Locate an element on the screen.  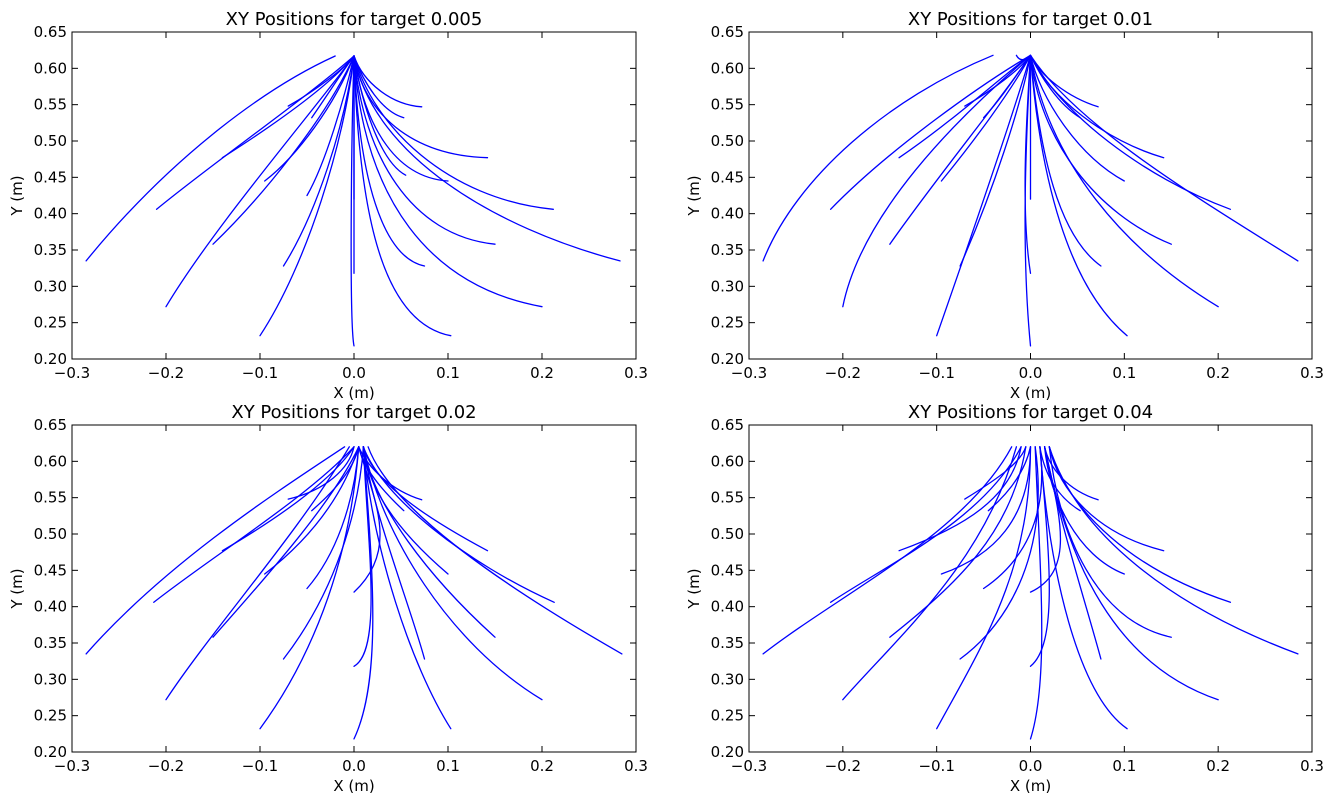
x-tick-label: 0.3 is located at coordinates (1312, 373).